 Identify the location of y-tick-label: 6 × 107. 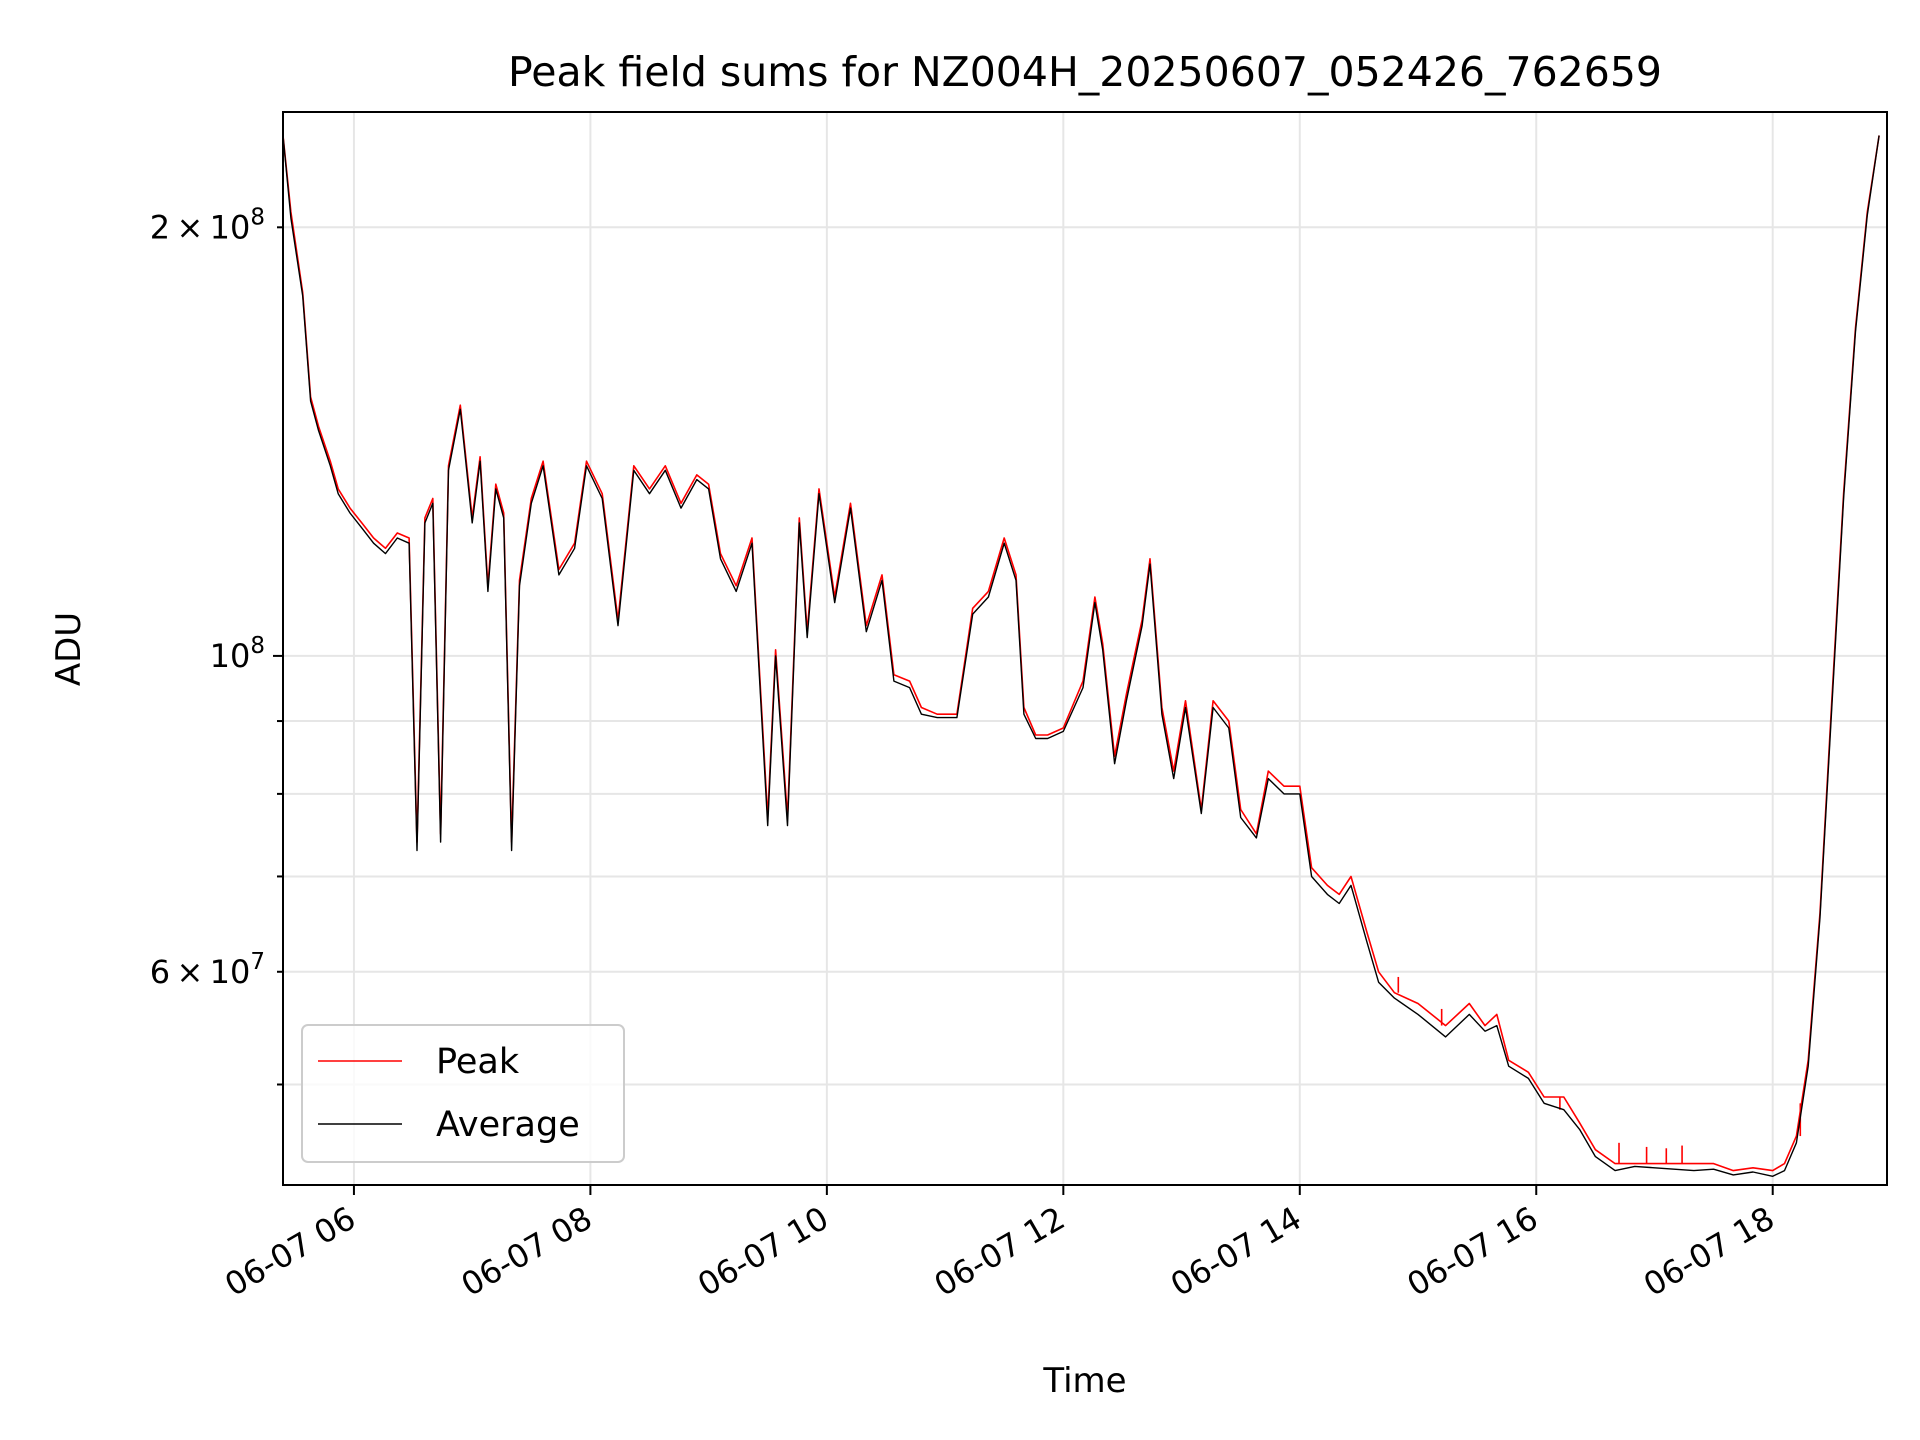
(207, 970).